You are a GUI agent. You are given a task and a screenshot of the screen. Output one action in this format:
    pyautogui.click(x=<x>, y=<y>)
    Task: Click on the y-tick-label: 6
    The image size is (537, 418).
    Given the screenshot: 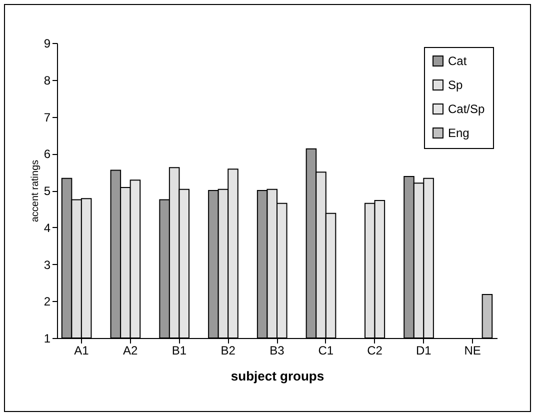 What is the action you would take?
    pyautogui.click(x=47, y=154)
    